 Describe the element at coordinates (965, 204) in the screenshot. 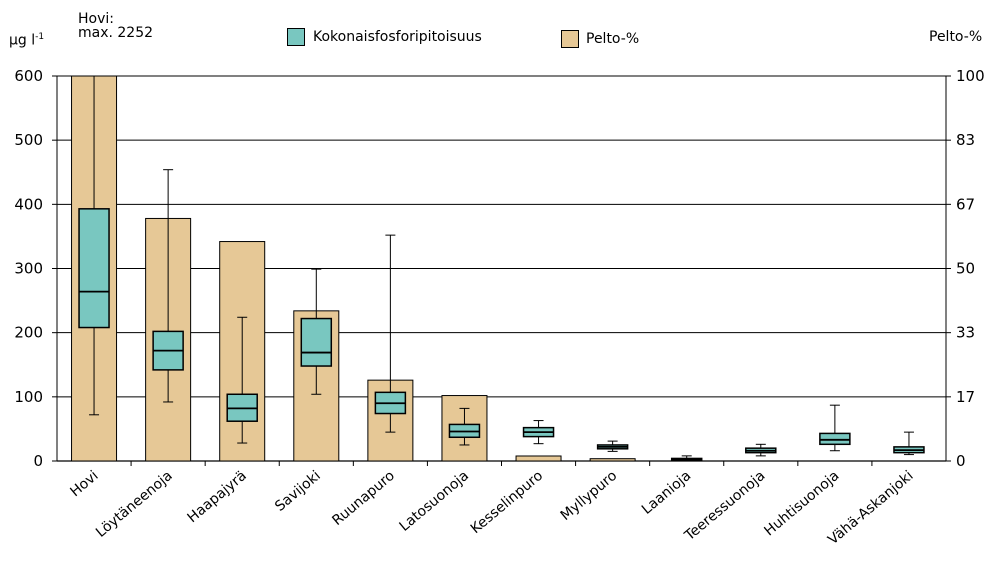

I see `y2-tick-label: 67` at that location.